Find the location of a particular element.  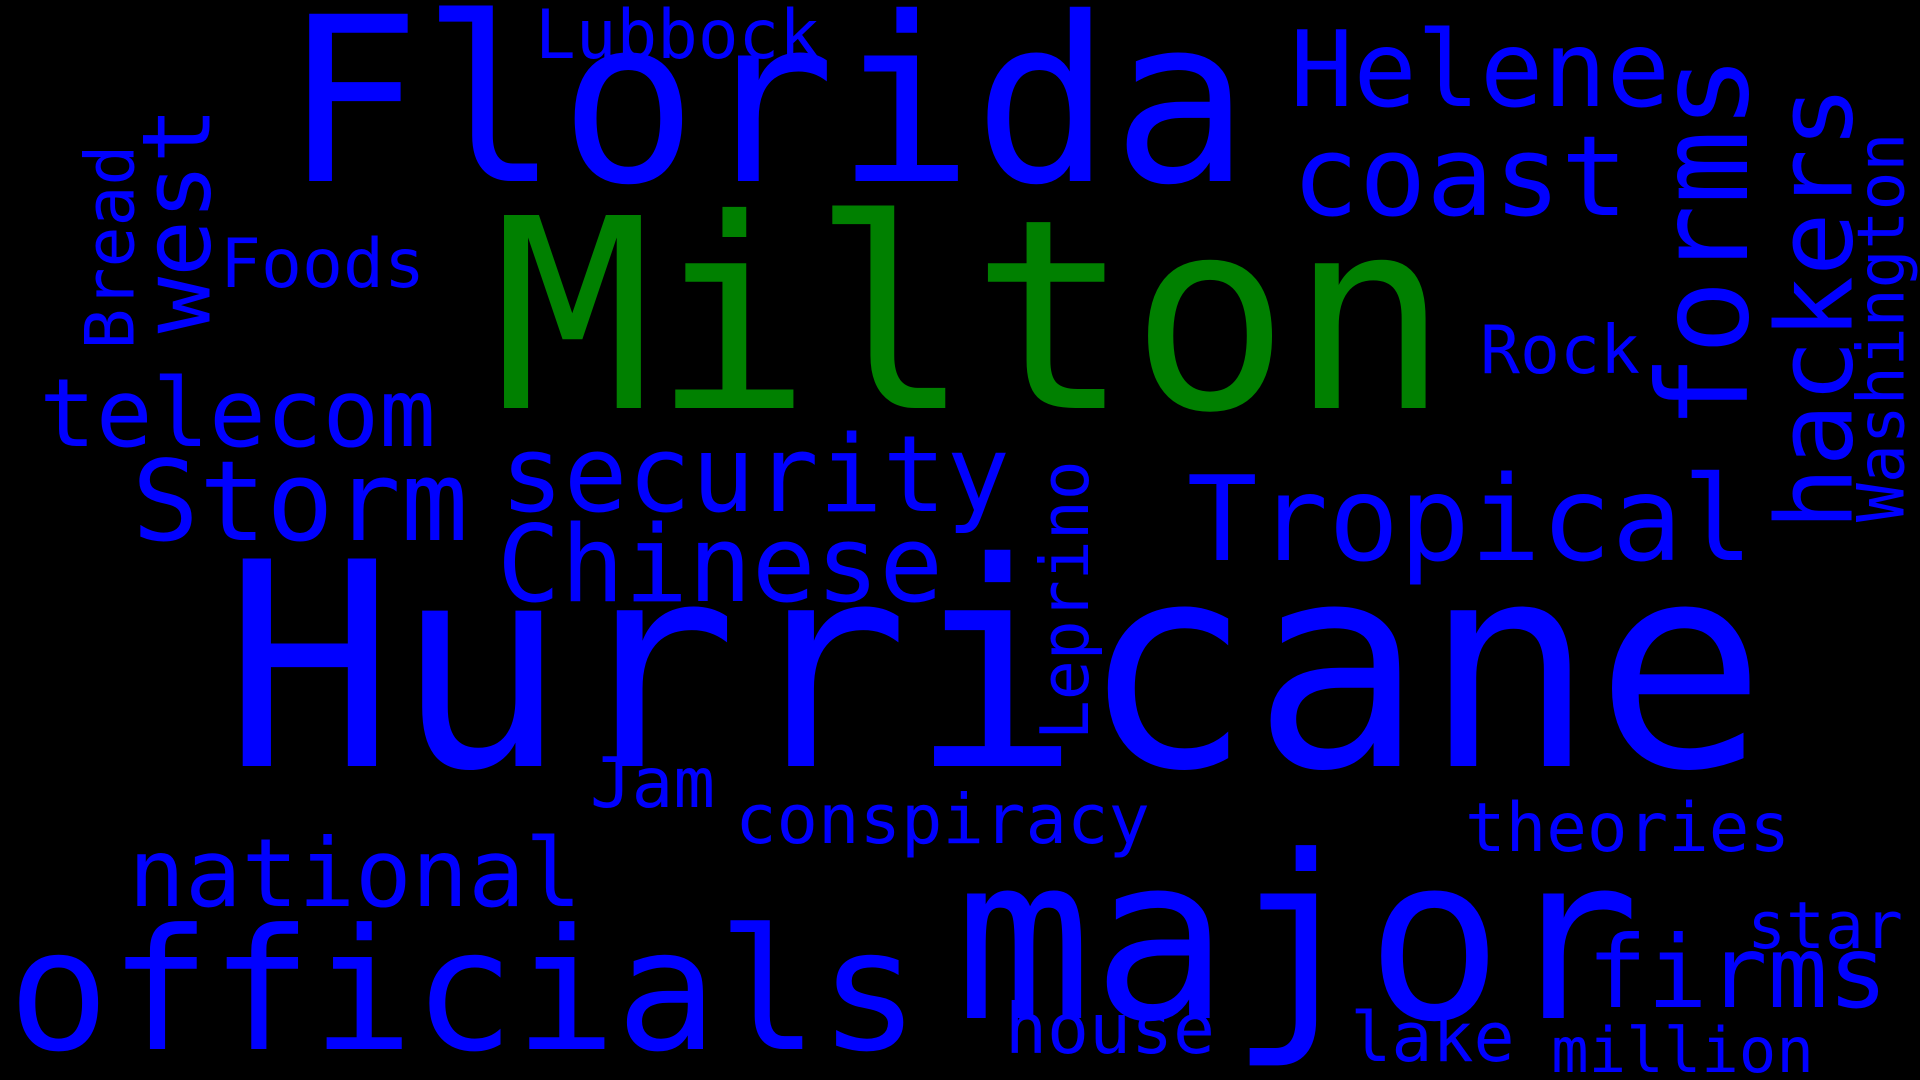

word-officials: officials is located at coordinates (464, 986).